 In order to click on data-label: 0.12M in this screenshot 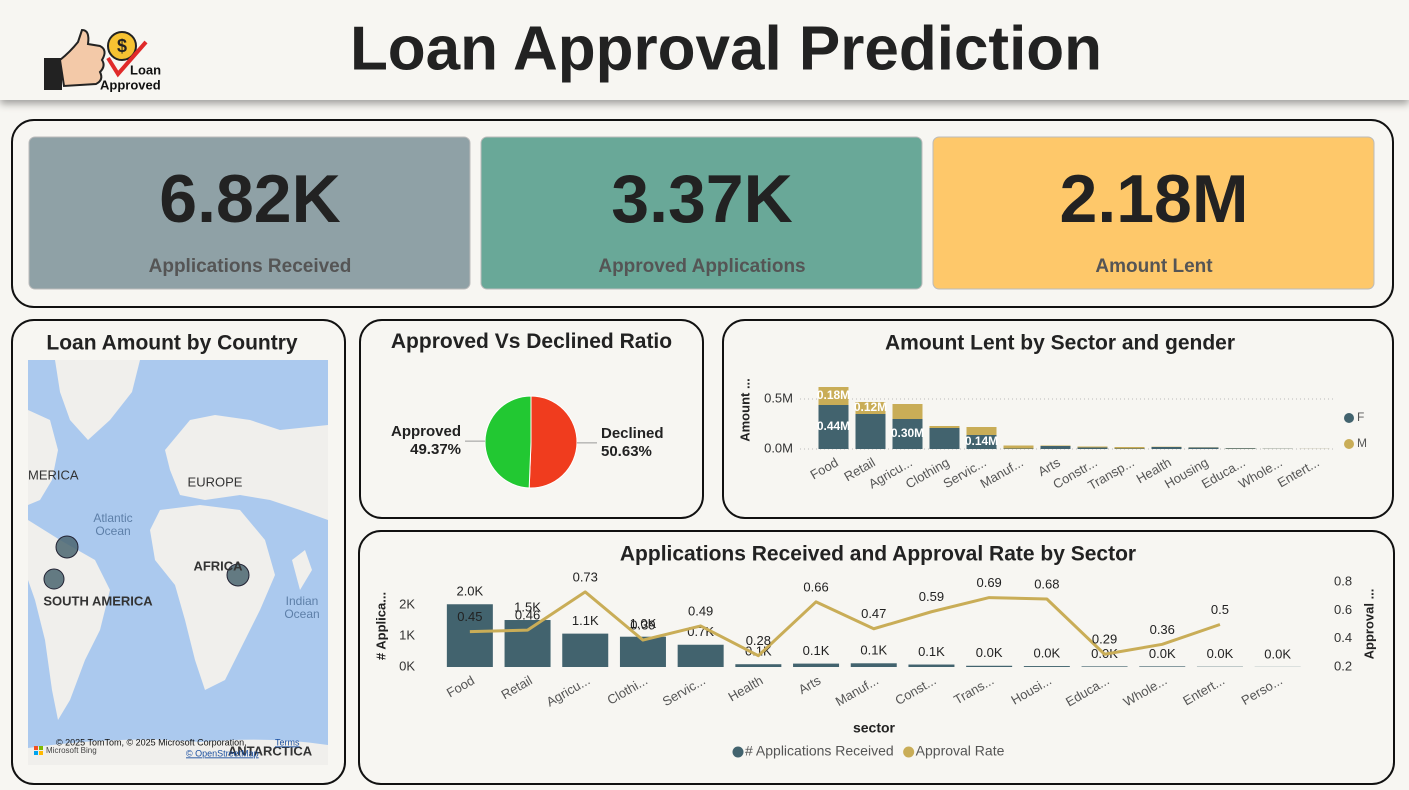, I will do `click(870, 407)`.